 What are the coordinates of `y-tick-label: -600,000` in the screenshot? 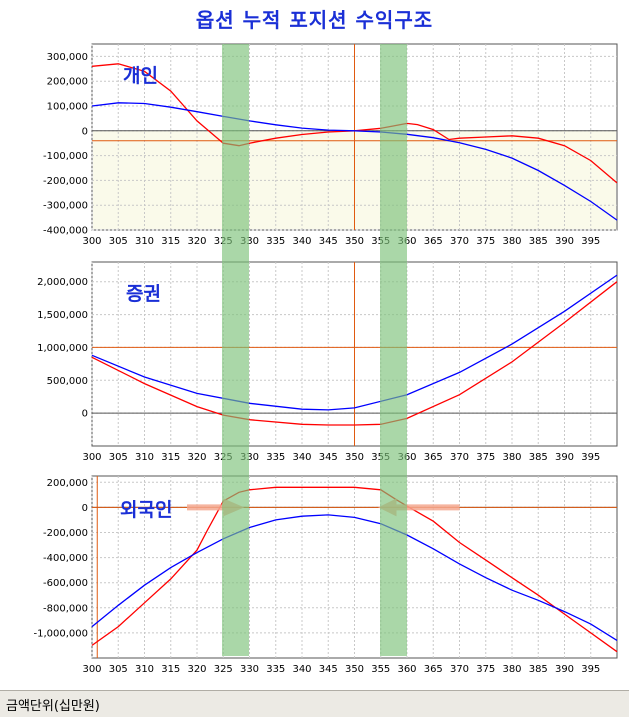 It's located at (65, 583).